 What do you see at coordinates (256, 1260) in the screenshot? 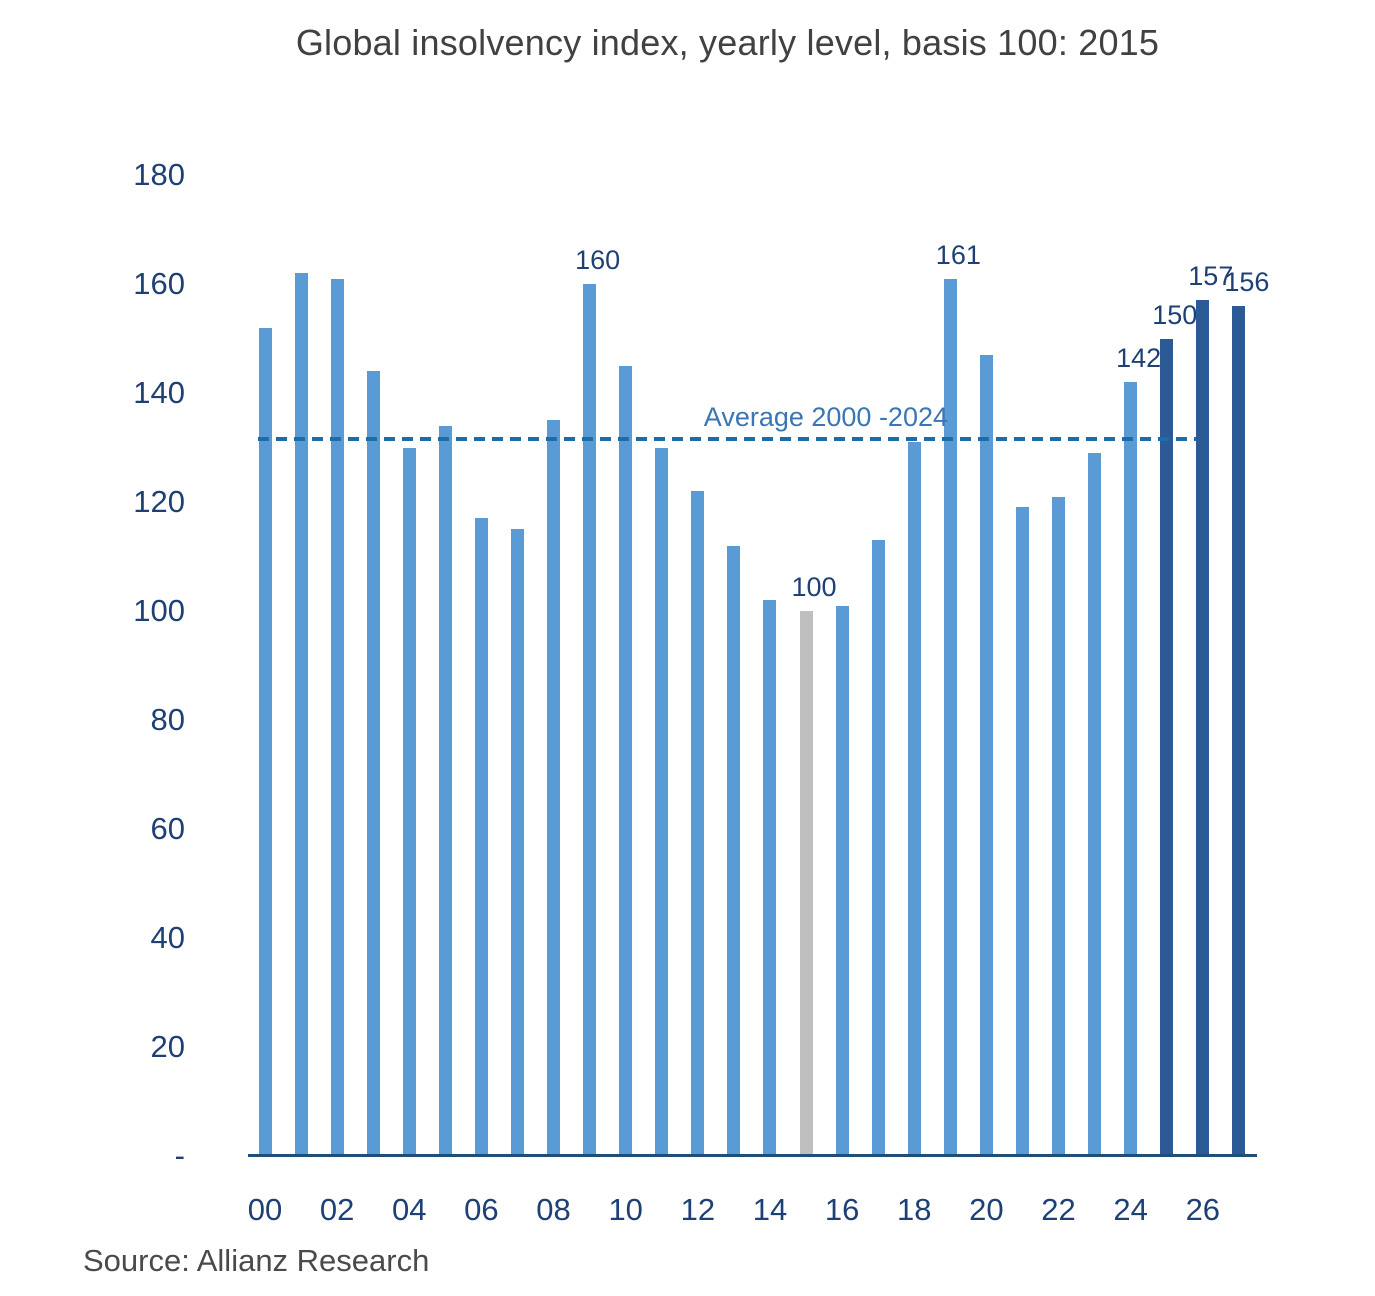
I see `source-note: Source: Allianz Research` at bounding box center [256, 1260].